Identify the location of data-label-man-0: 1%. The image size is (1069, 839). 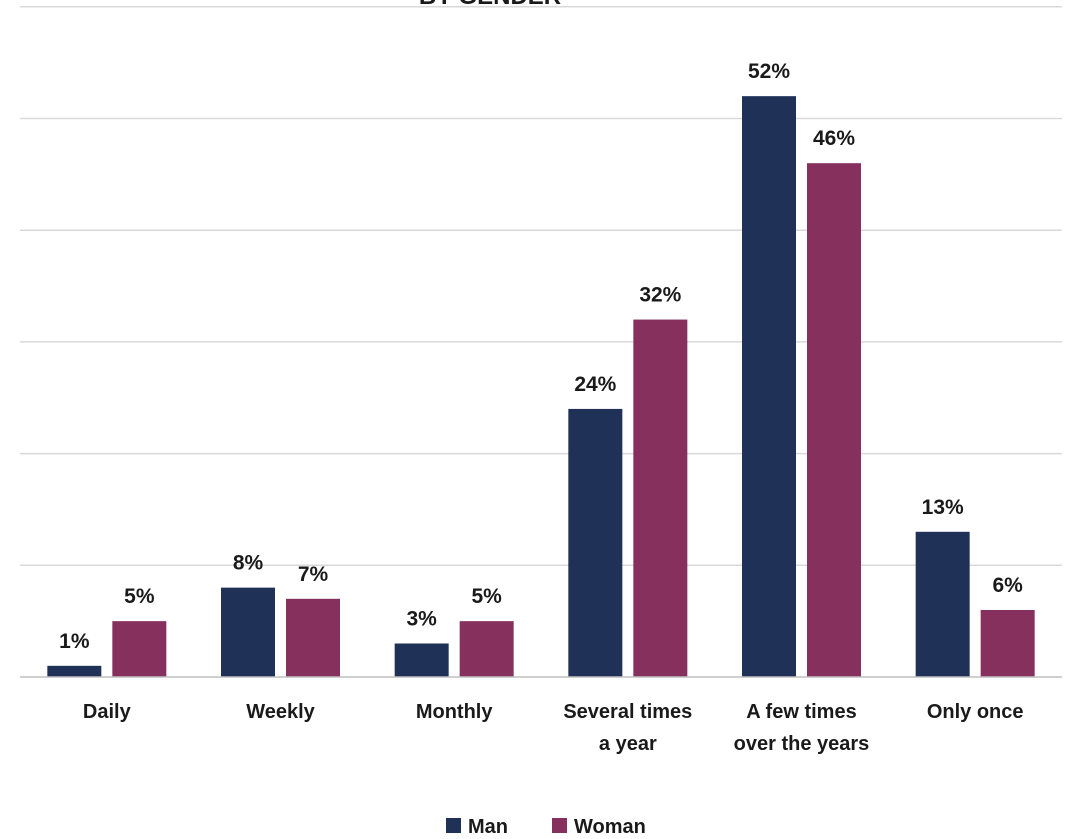
(74, 641).